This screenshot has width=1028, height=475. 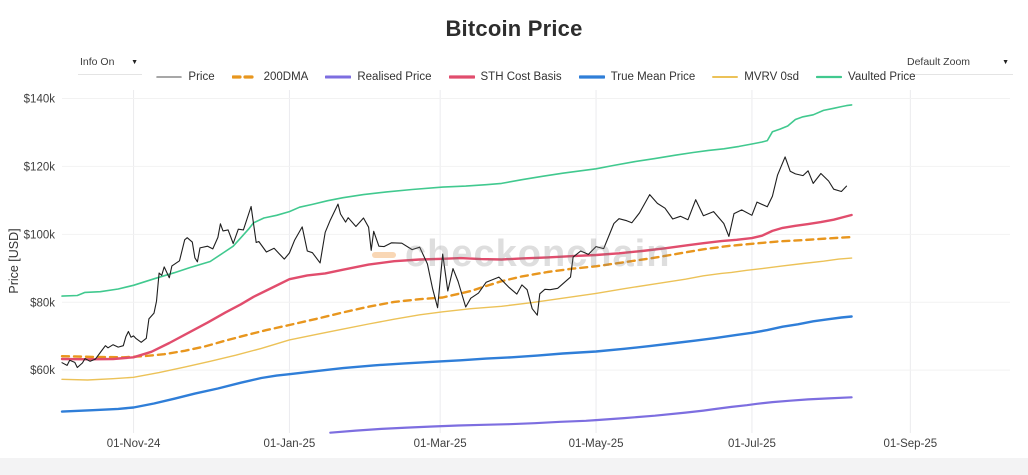 I want to click on legend-item-true-mean-price: True Mean Price, so click(x=637, y=77).